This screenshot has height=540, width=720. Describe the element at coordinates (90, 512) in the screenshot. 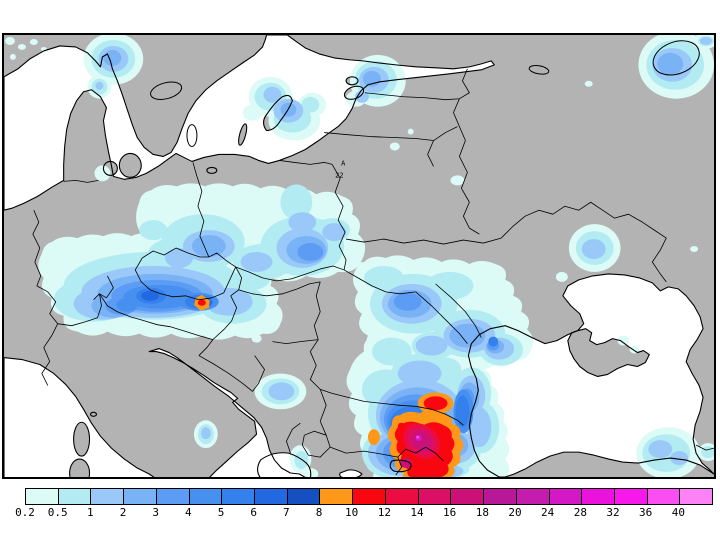

I see `colorbar-tick-label: 1` at that location.